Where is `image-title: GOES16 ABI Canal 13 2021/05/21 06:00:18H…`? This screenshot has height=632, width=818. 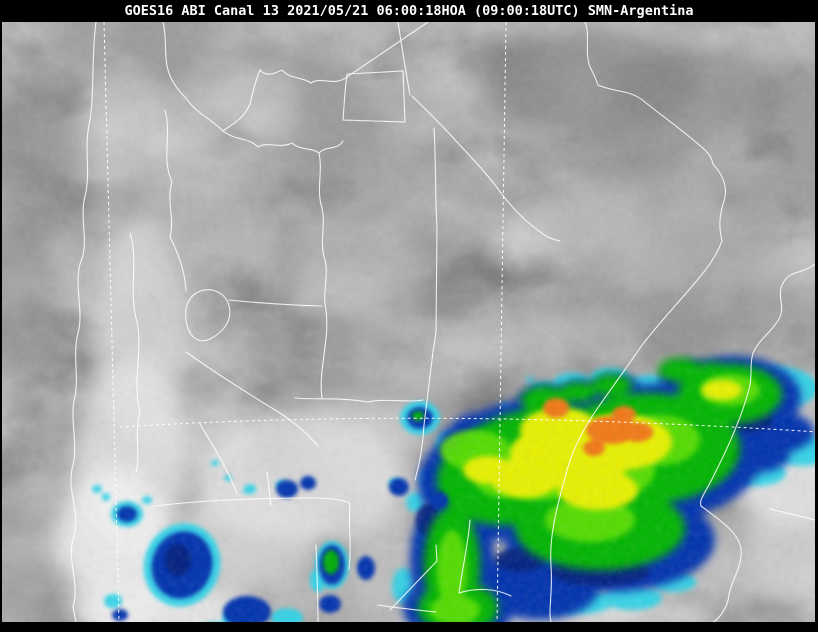 image-title: GOES16 ABI Canal 13 2021/05/21 06:00:18H… is located at coordinates (409, 11).